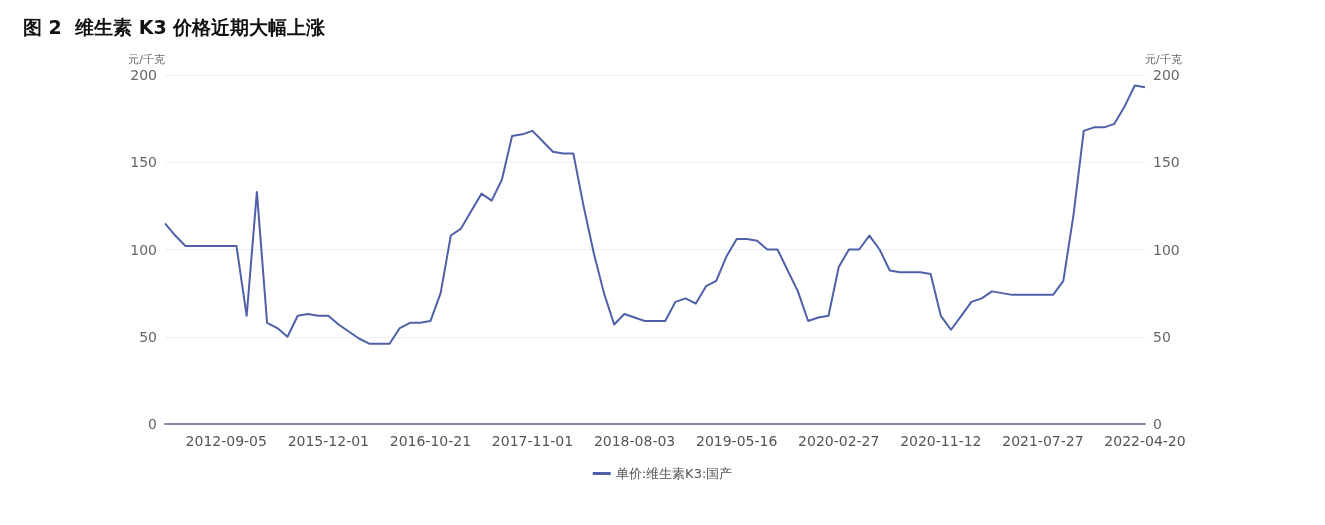 The image size is (1325, 525). Describe the element at coordinates (839, 441) in the screenshot. I see `x-tick-label: 2020-02-27` at that location.